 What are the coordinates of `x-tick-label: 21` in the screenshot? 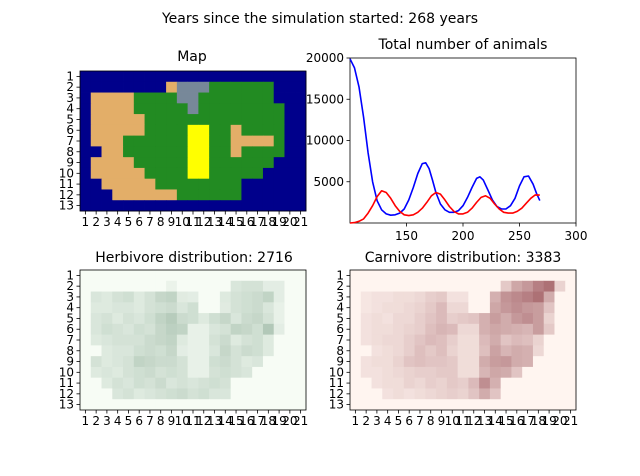 It's located at (570, 421).